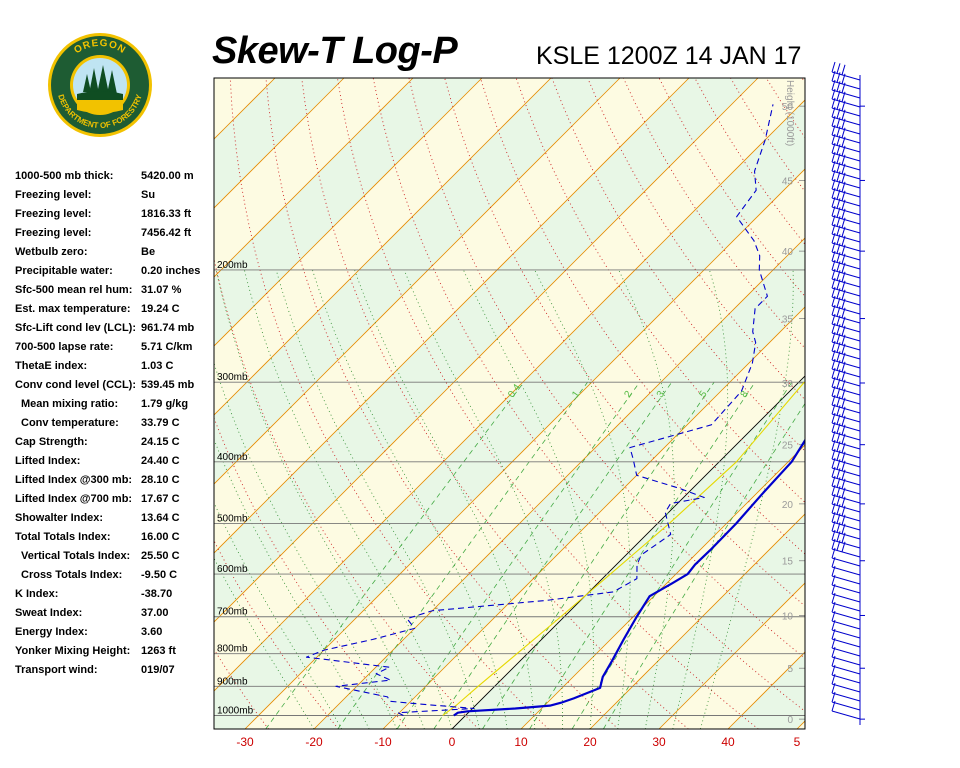  I want to click on temperature-trace, so click(629, 577).